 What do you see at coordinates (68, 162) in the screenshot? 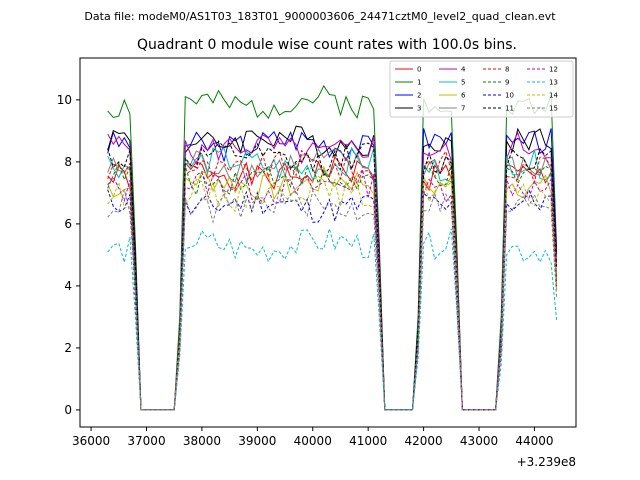
I see `y-tick-label: 8` at bounding box center [68, 162].